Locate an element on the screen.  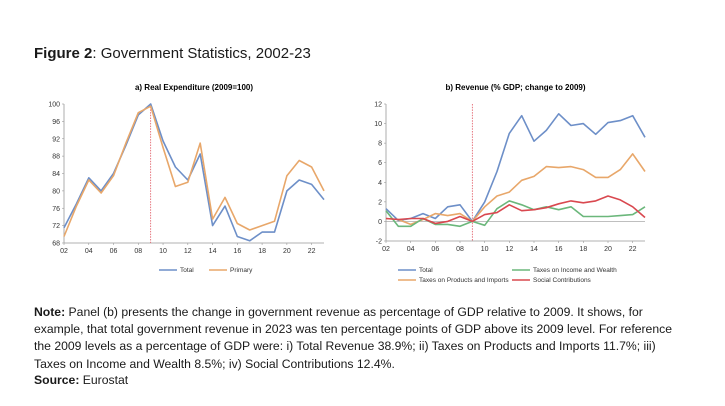
chart-title: b) Revenue (% GDP; change to 2009) is located at coordinates (515, 87).